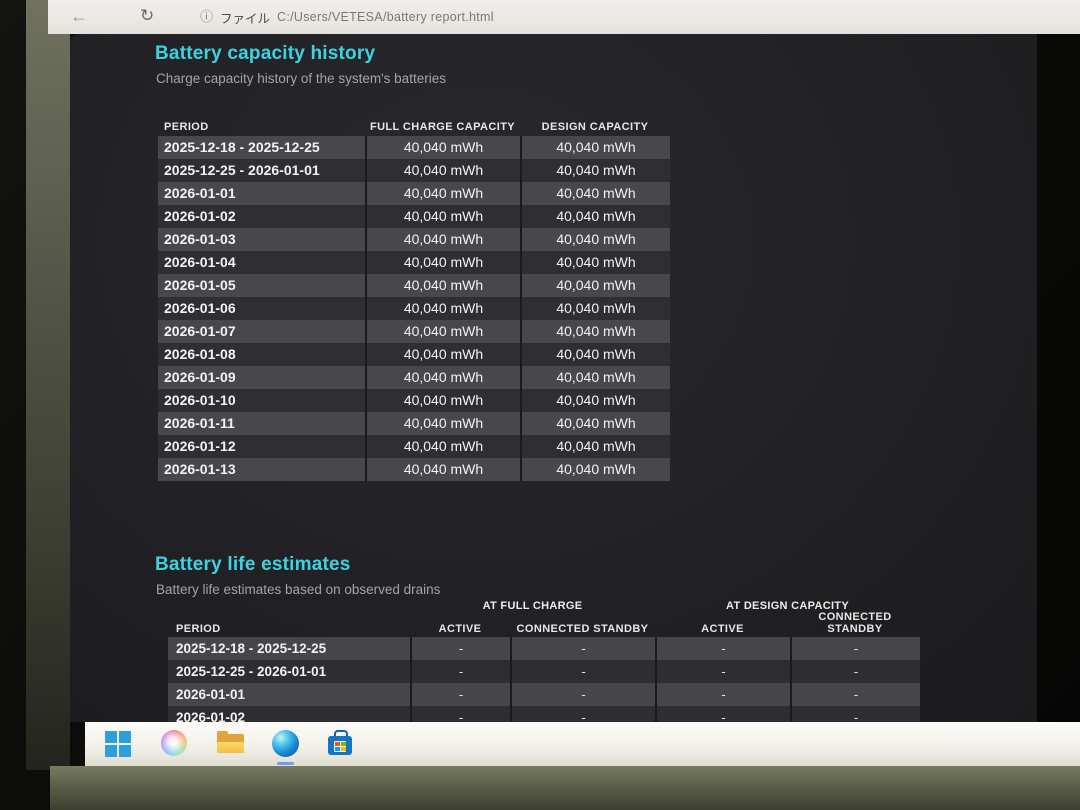  Describe the element at coordinates (595, 127) in the screenshot. I see `column-header: DESIGN CAPACITY` at that location.